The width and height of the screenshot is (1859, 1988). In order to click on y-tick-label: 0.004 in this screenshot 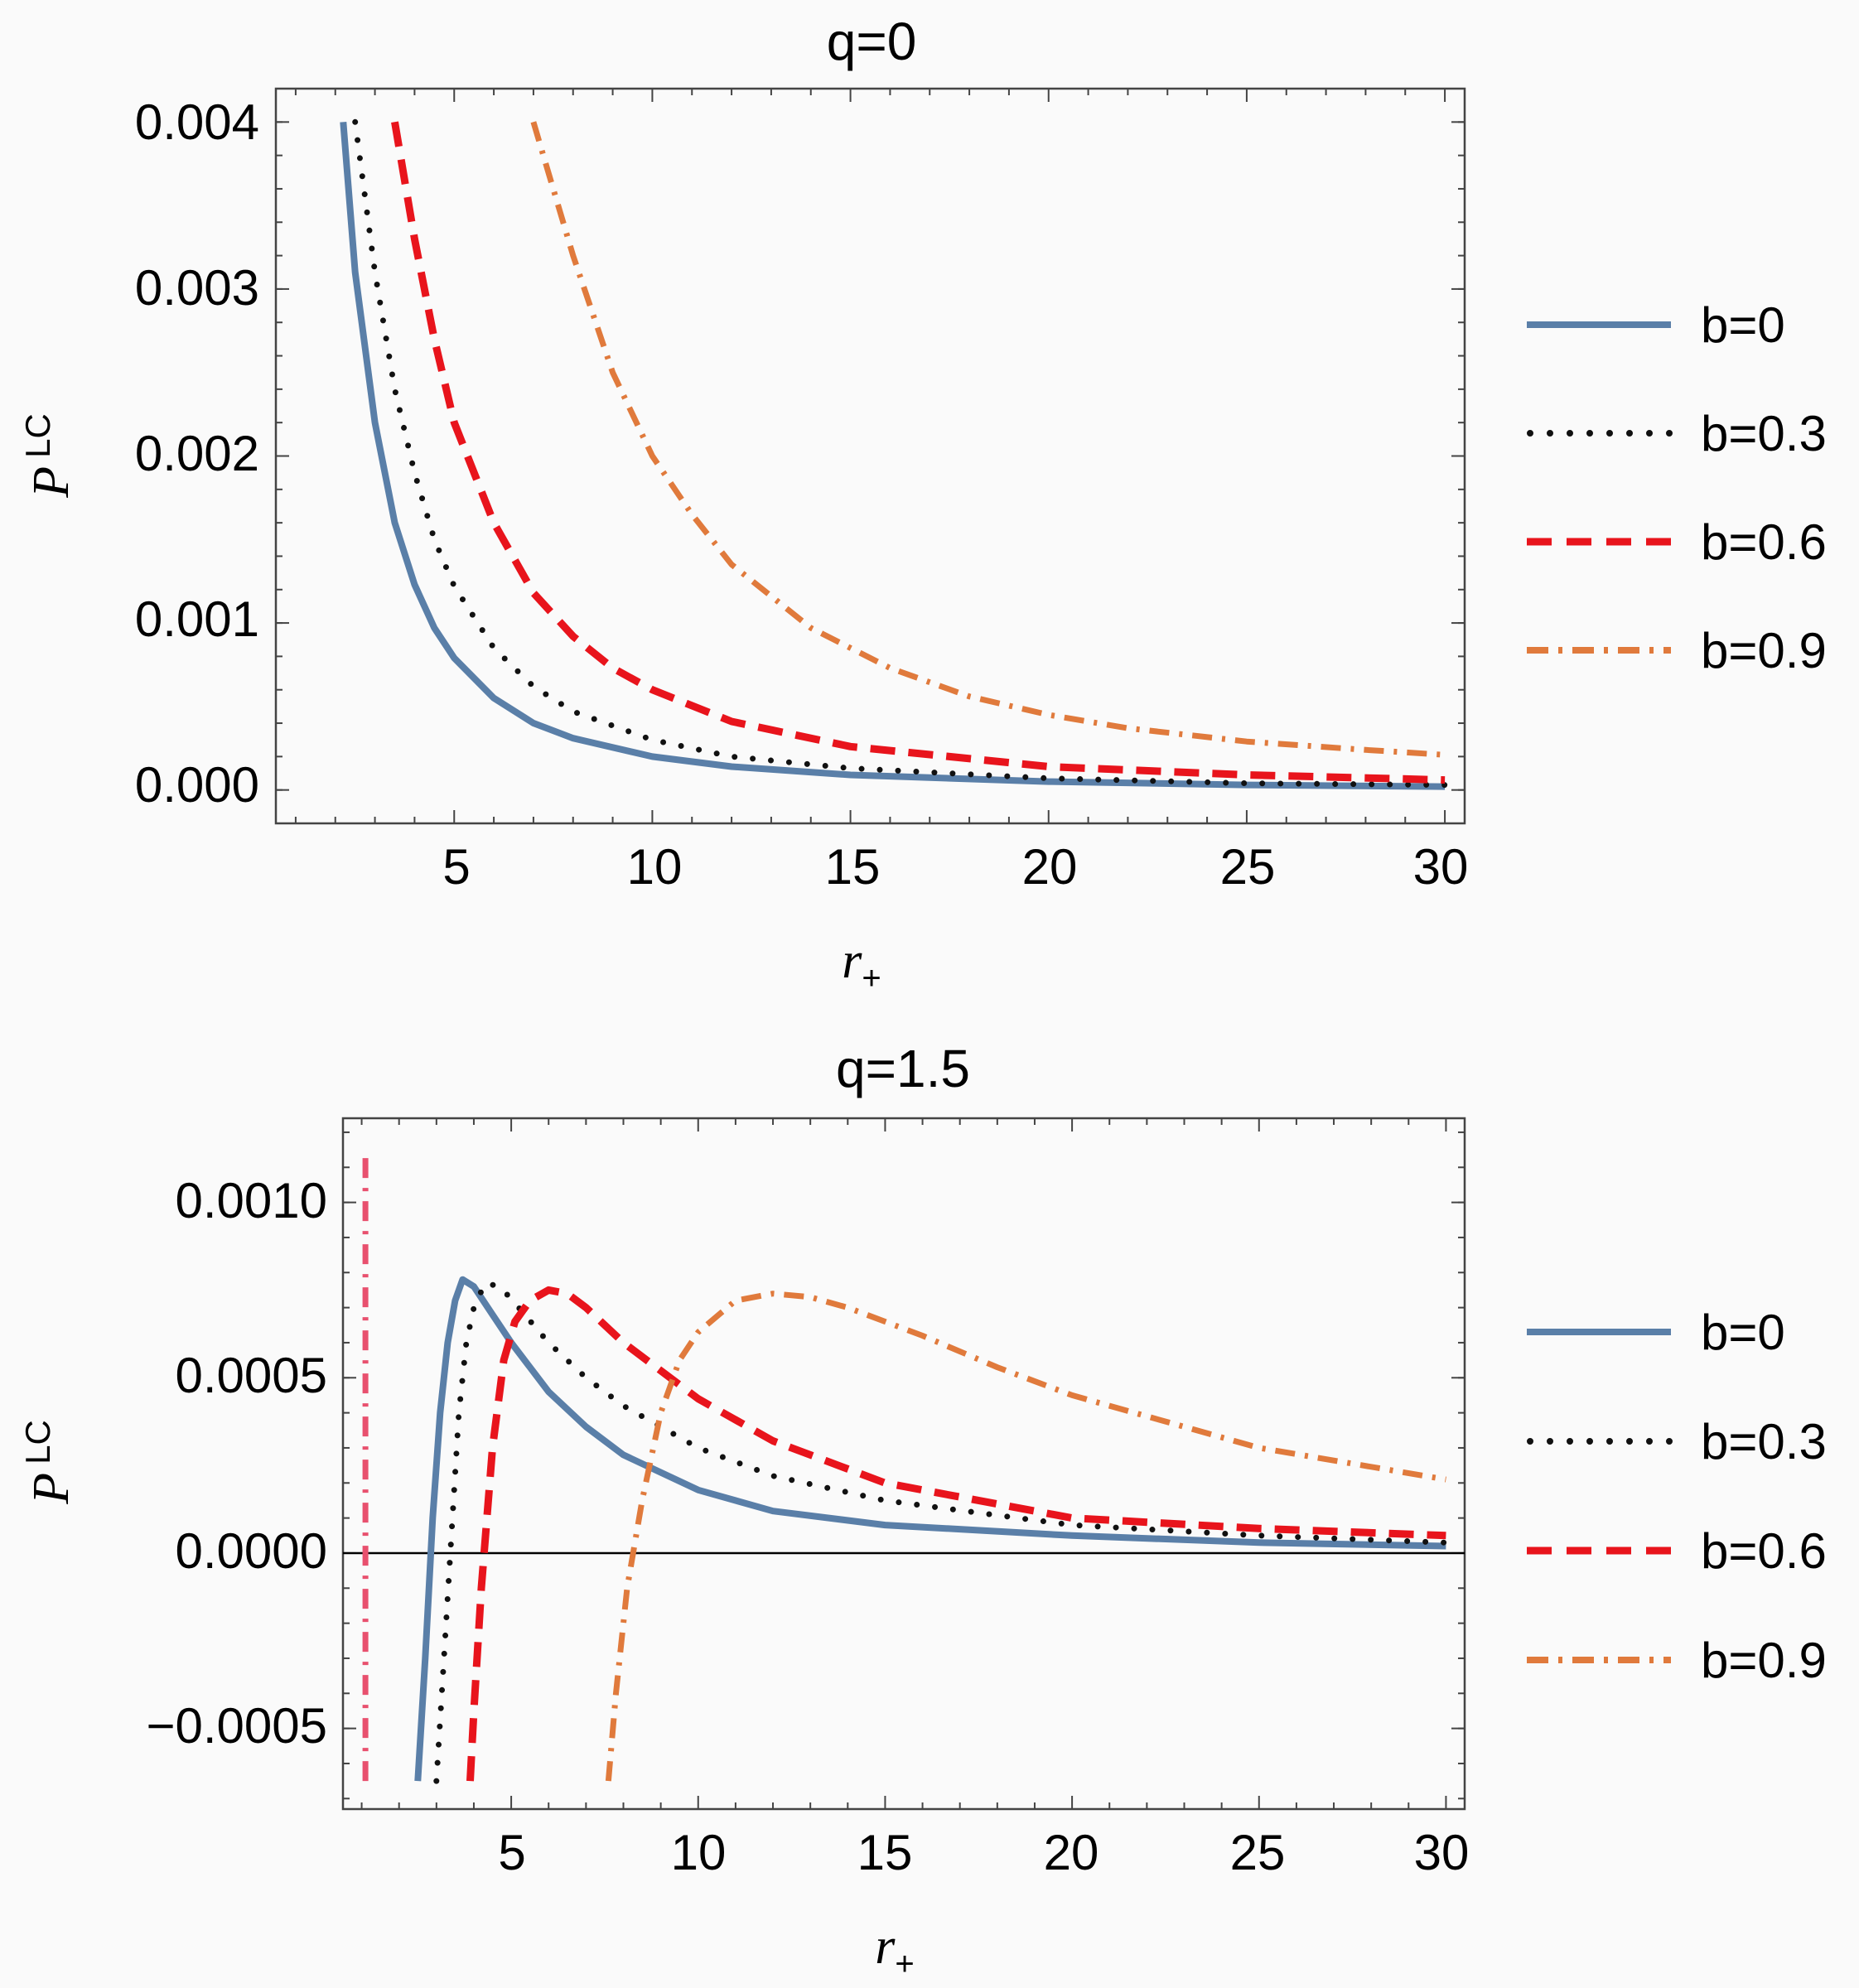, I will do `click(197, 122)`.